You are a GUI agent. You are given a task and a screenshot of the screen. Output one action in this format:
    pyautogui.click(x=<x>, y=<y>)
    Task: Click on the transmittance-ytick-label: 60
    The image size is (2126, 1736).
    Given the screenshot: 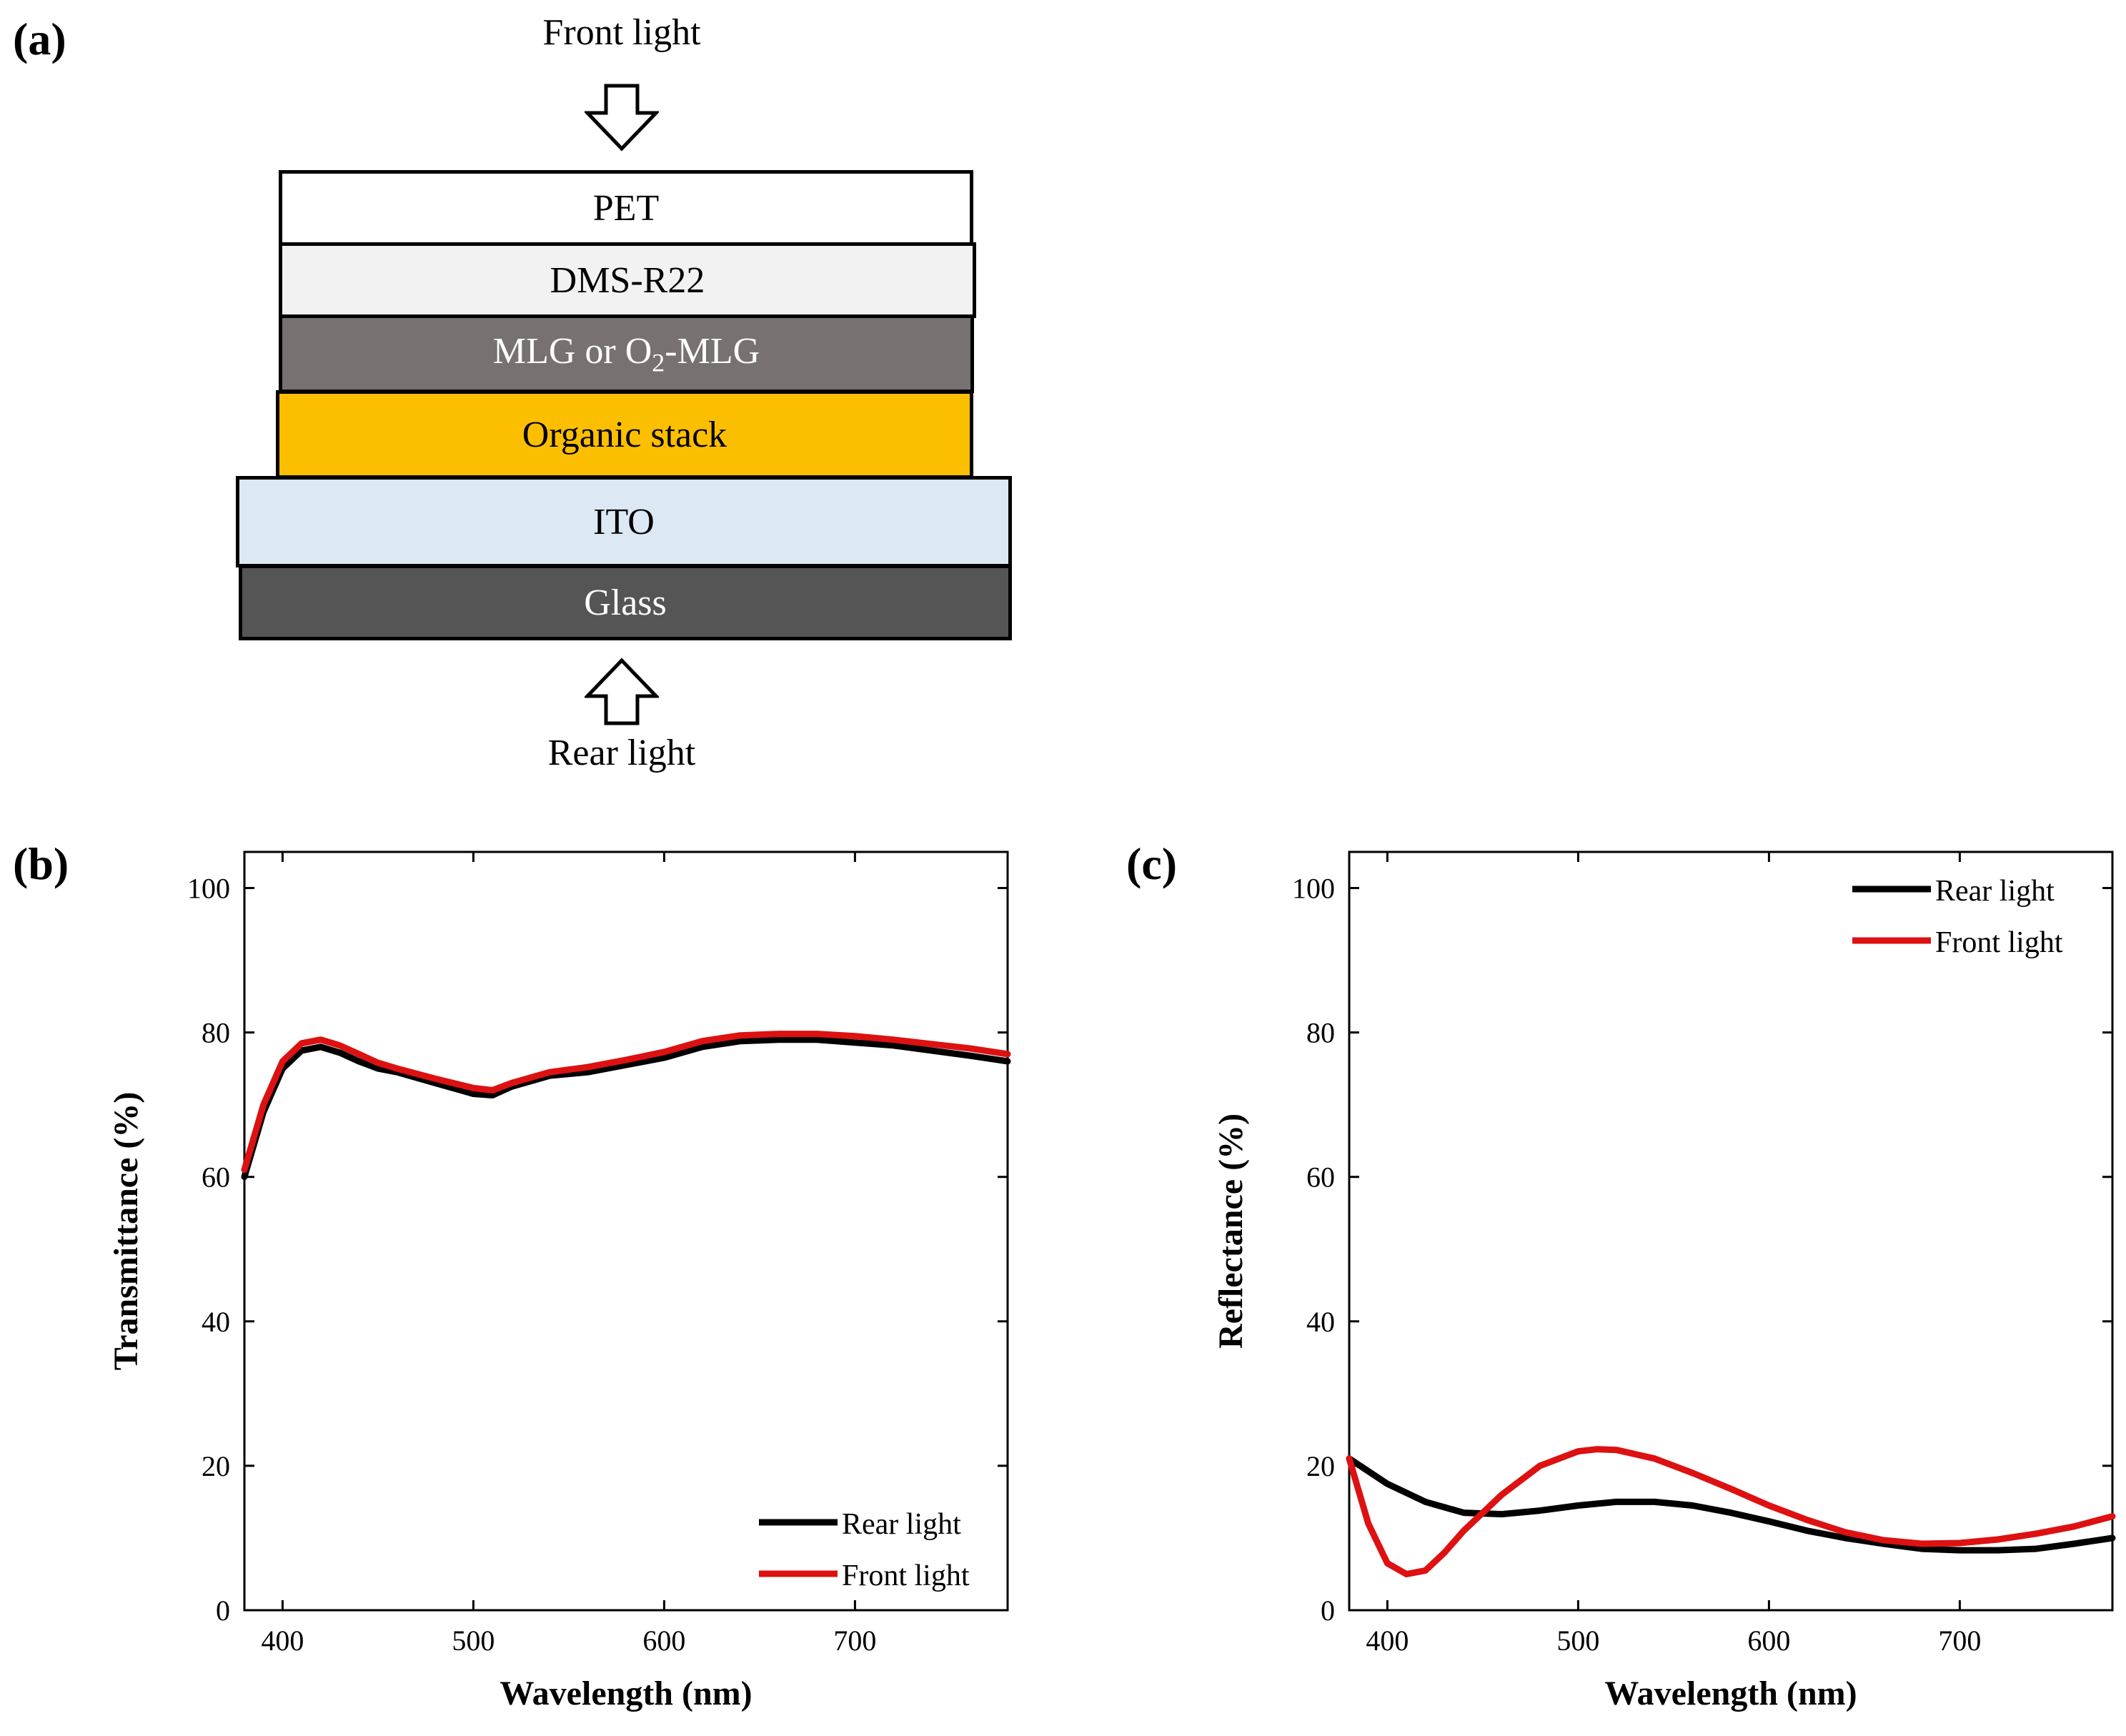 What is the action you would take?
    pyautogui.click(x=216, y=1177)
    